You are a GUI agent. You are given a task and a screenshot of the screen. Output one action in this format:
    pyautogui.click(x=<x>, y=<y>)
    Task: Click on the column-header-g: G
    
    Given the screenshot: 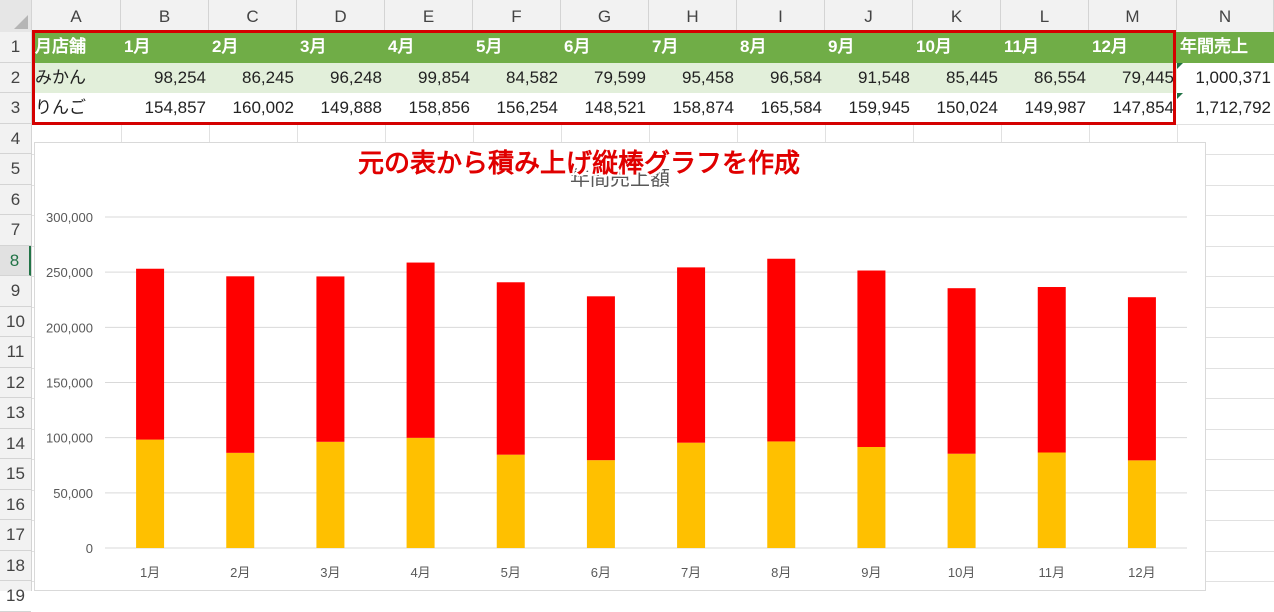 What is the action you would take?
    pyautogui.click(x=605, y=16)
    